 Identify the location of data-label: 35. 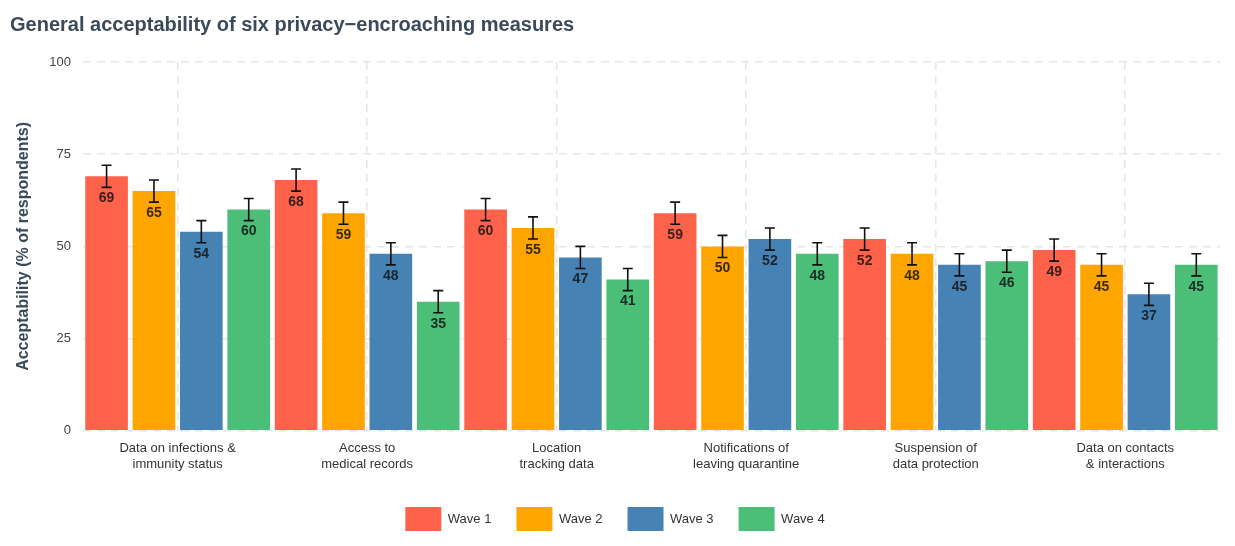
(438, 322).